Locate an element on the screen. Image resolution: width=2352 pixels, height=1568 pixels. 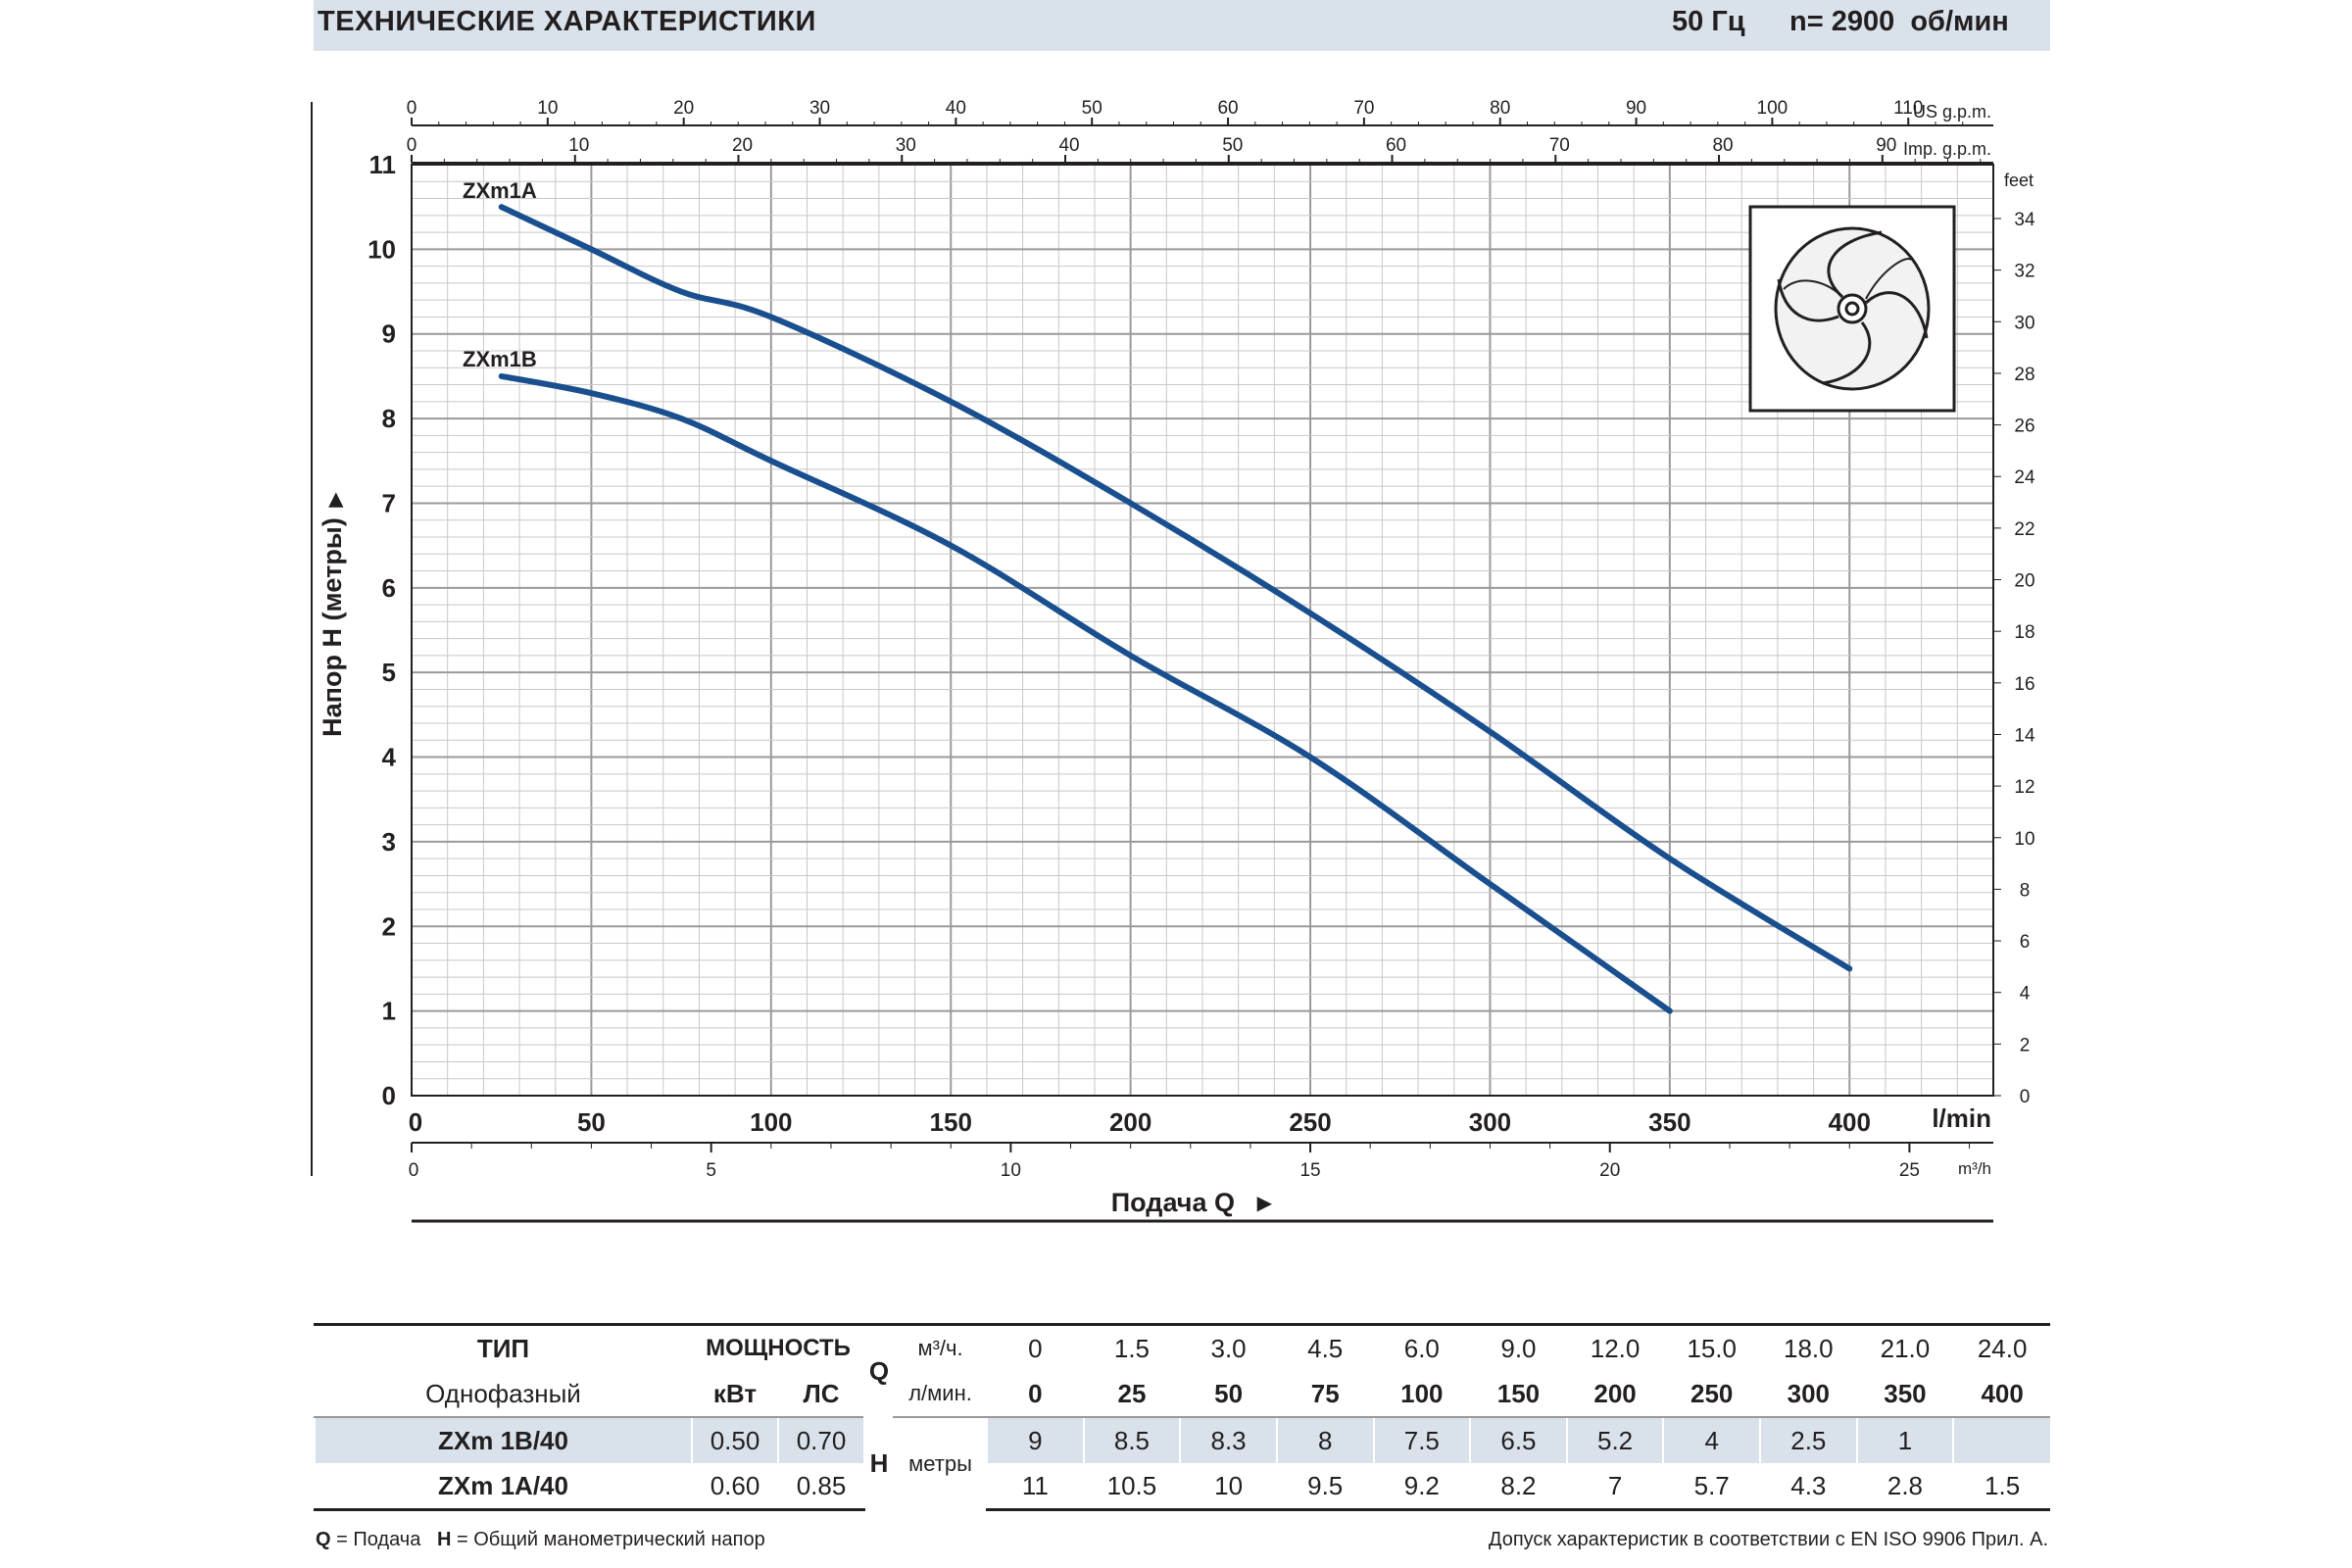
x-tick-label: 50 is located at coordinates (591, 1122).